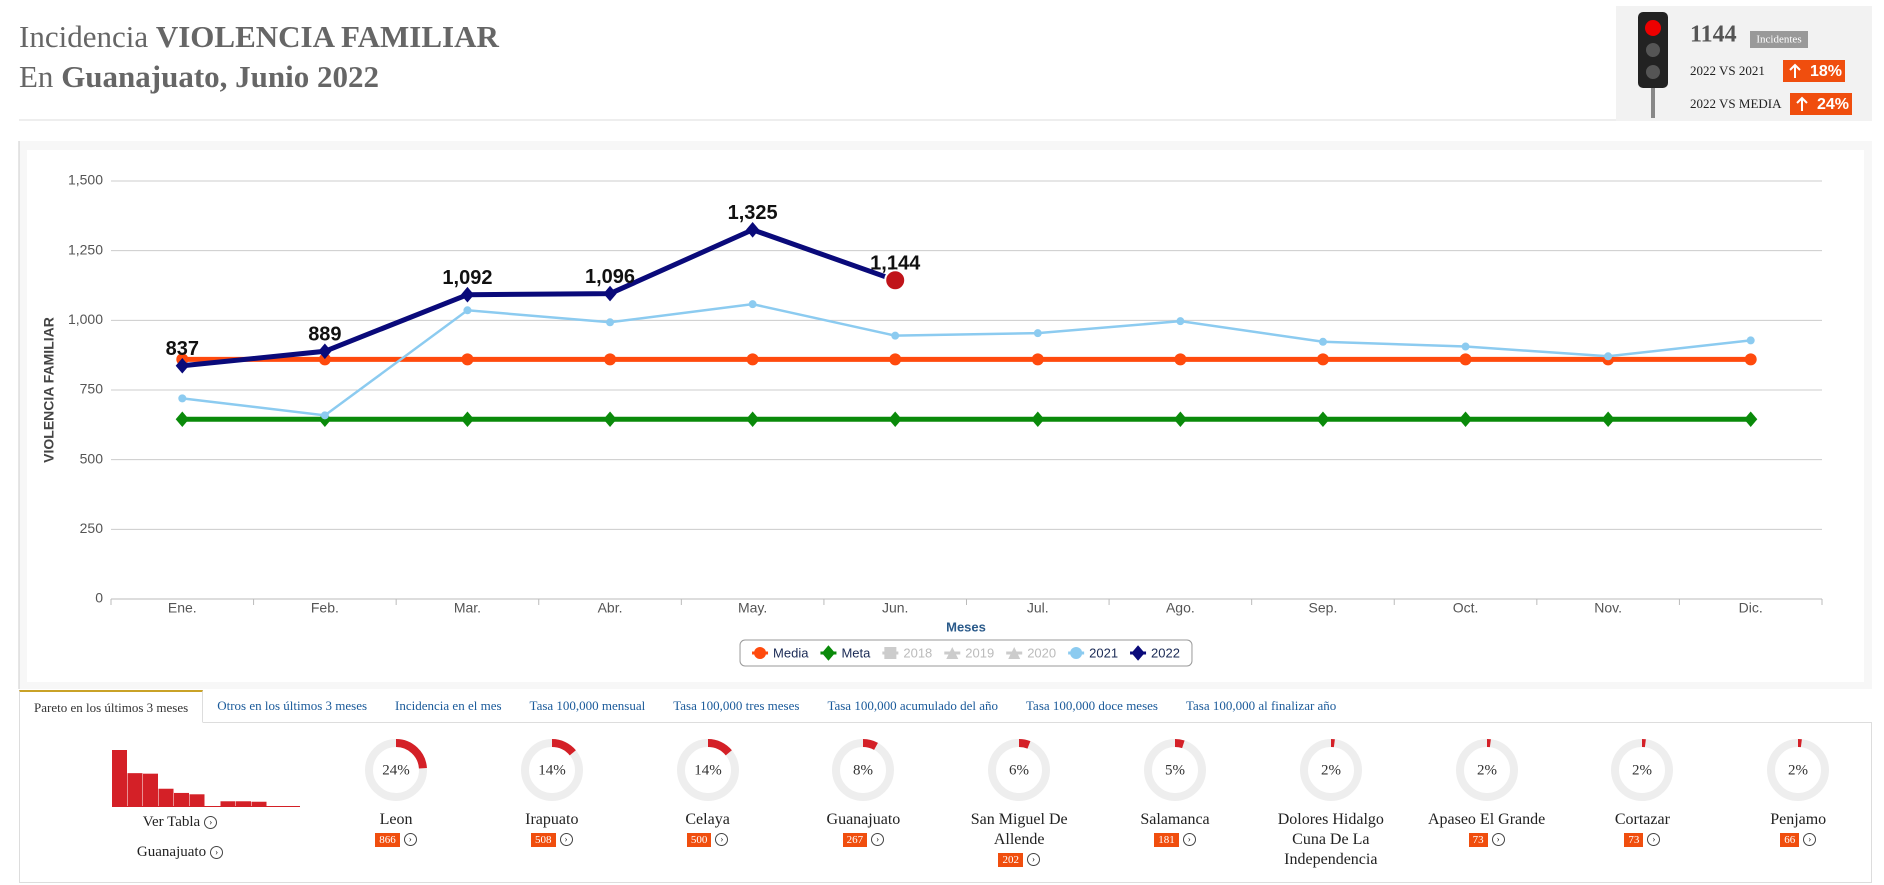 The height and width of the screenshot is (885, 1884). What do you see at coordinates (1833, 104) in the screenshot?
I see `compare2-value: 24%` at bounding box center [1833, 104].